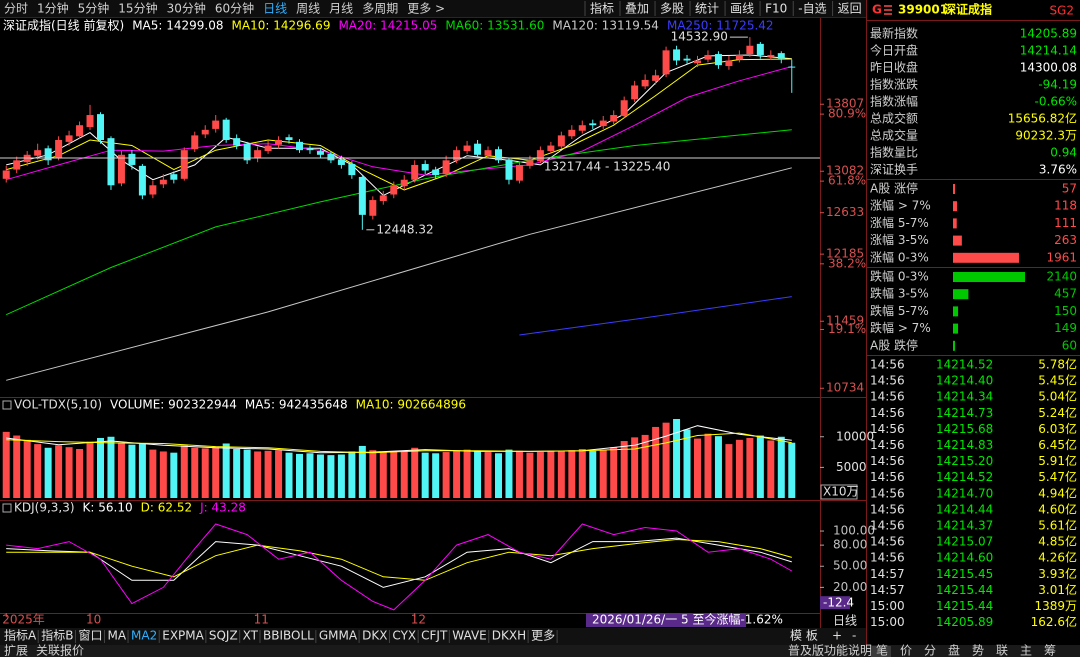  Describe the element at coordinates (426, 9) in the screenshot. I see `period-button: 更多 >` at that location.